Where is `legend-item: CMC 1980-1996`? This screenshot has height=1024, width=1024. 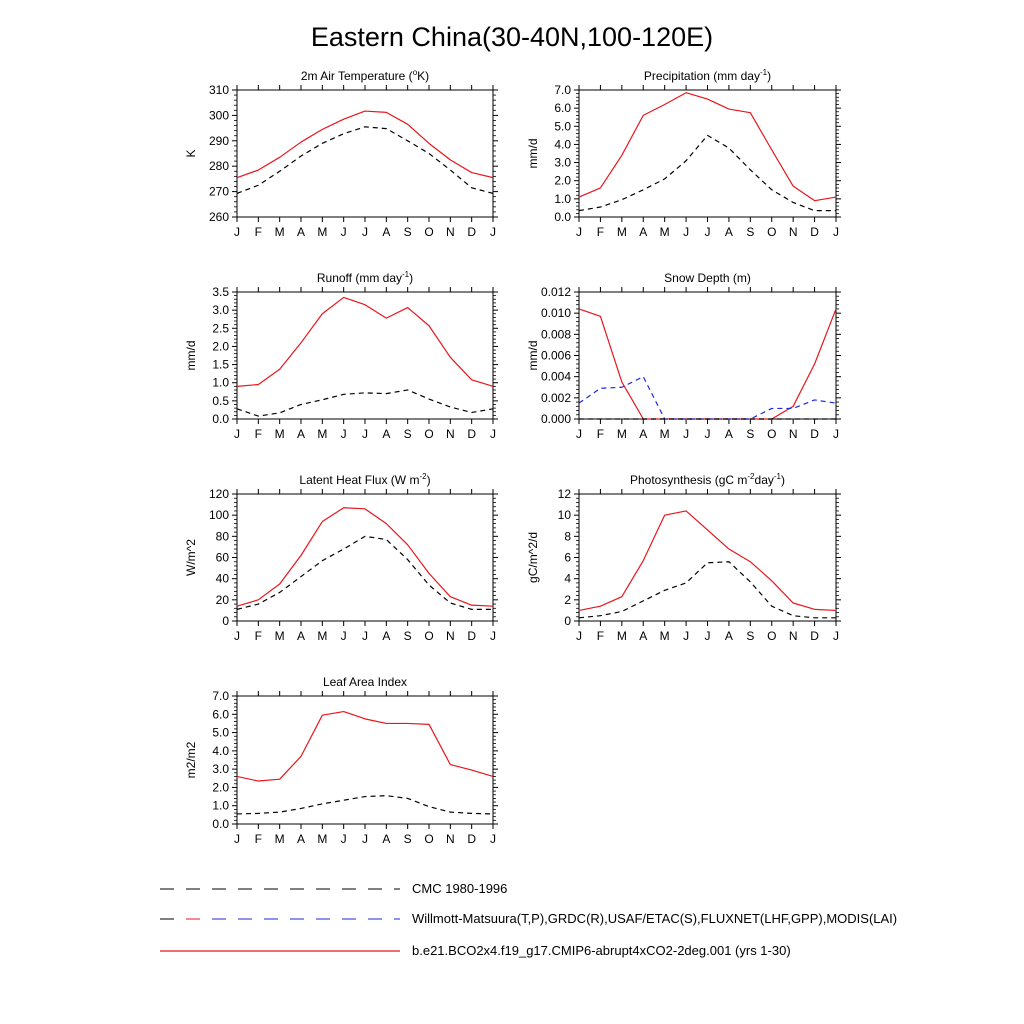
legend-item: CMC 1980-1996 is located at coordinates (333, 888).